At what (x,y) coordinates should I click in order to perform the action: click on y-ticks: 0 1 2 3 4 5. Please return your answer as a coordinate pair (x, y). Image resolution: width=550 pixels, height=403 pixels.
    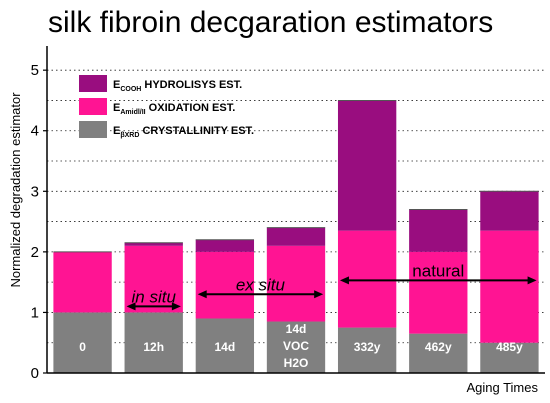
    Looking at the image, I should click on (39, 222).